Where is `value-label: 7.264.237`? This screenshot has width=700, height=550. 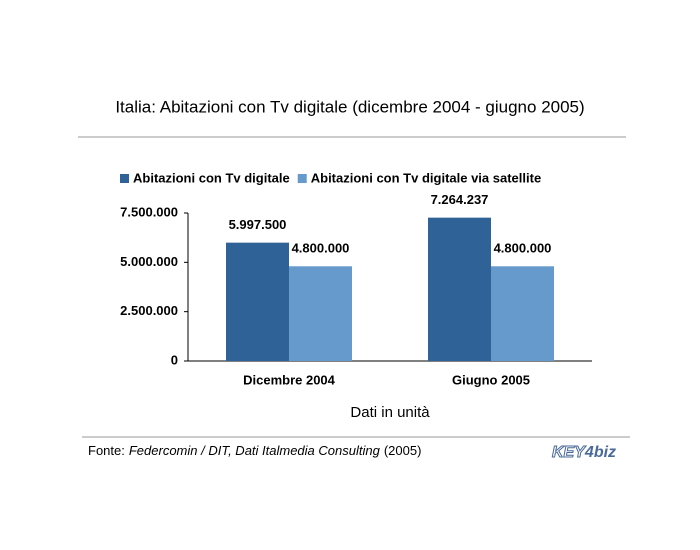
value-label: 7.264.237 is located at coordinates (460, 199).